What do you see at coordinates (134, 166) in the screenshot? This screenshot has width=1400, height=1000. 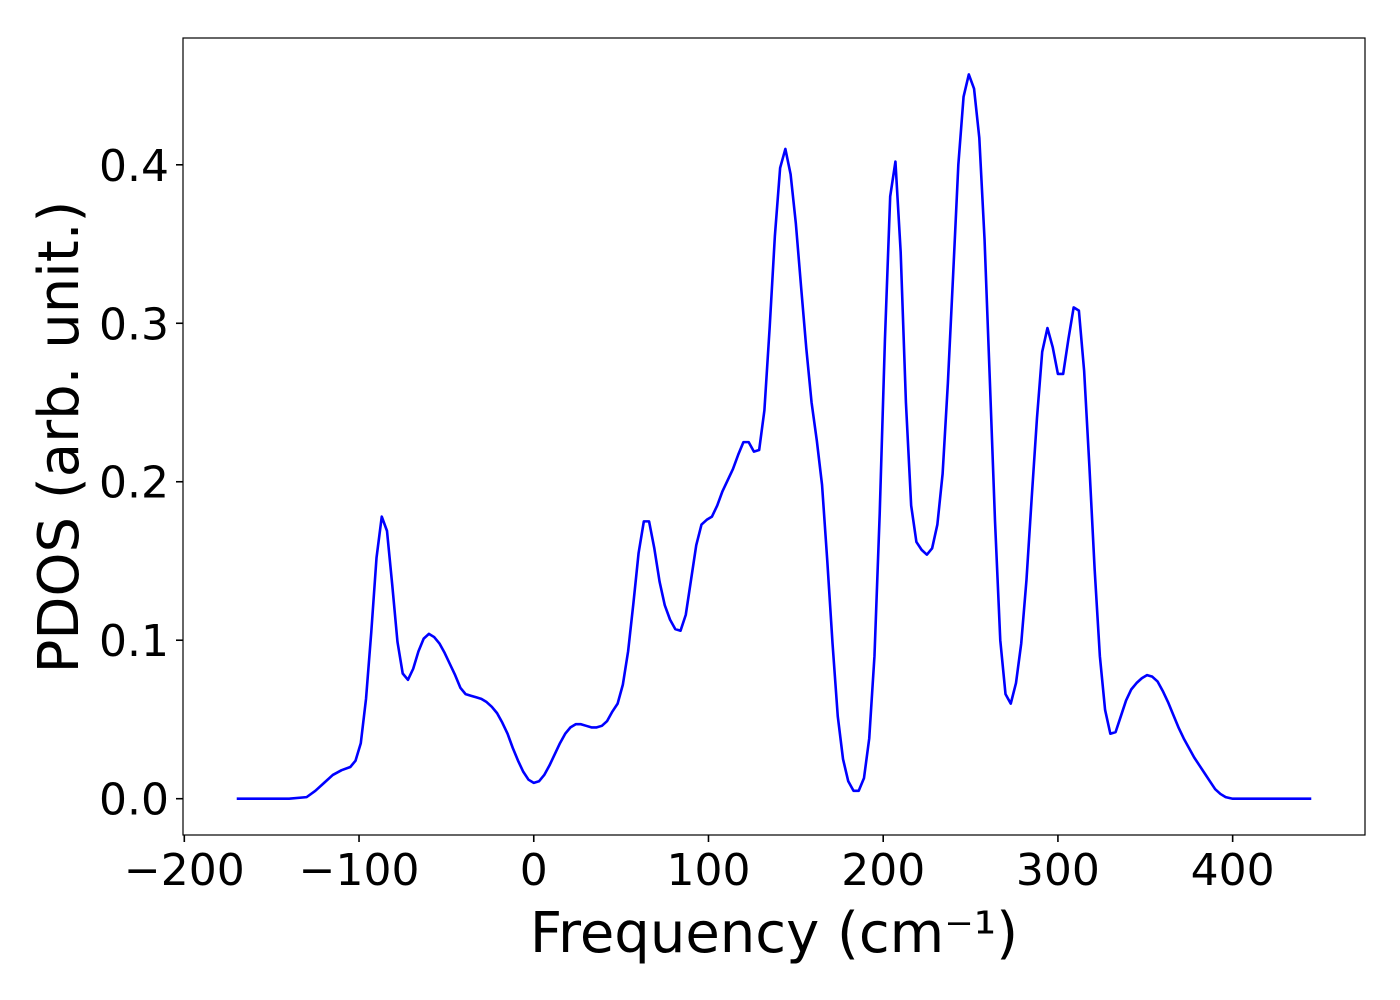 I see `y-tick-label: 0.4` at bounding box center [134, 166].